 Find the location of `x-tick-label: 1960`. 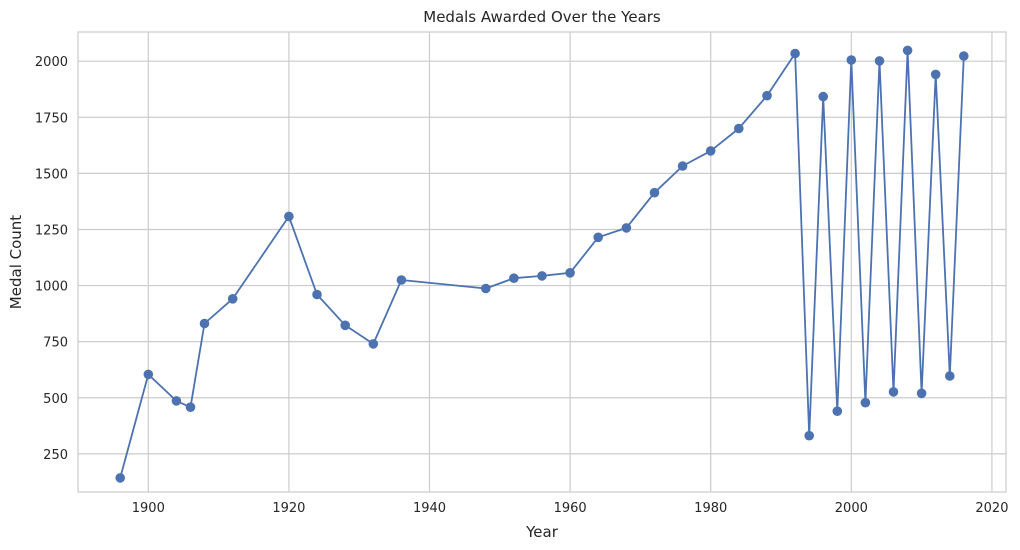

x-tick-label: 1960 is located at coordinates (570, 508).